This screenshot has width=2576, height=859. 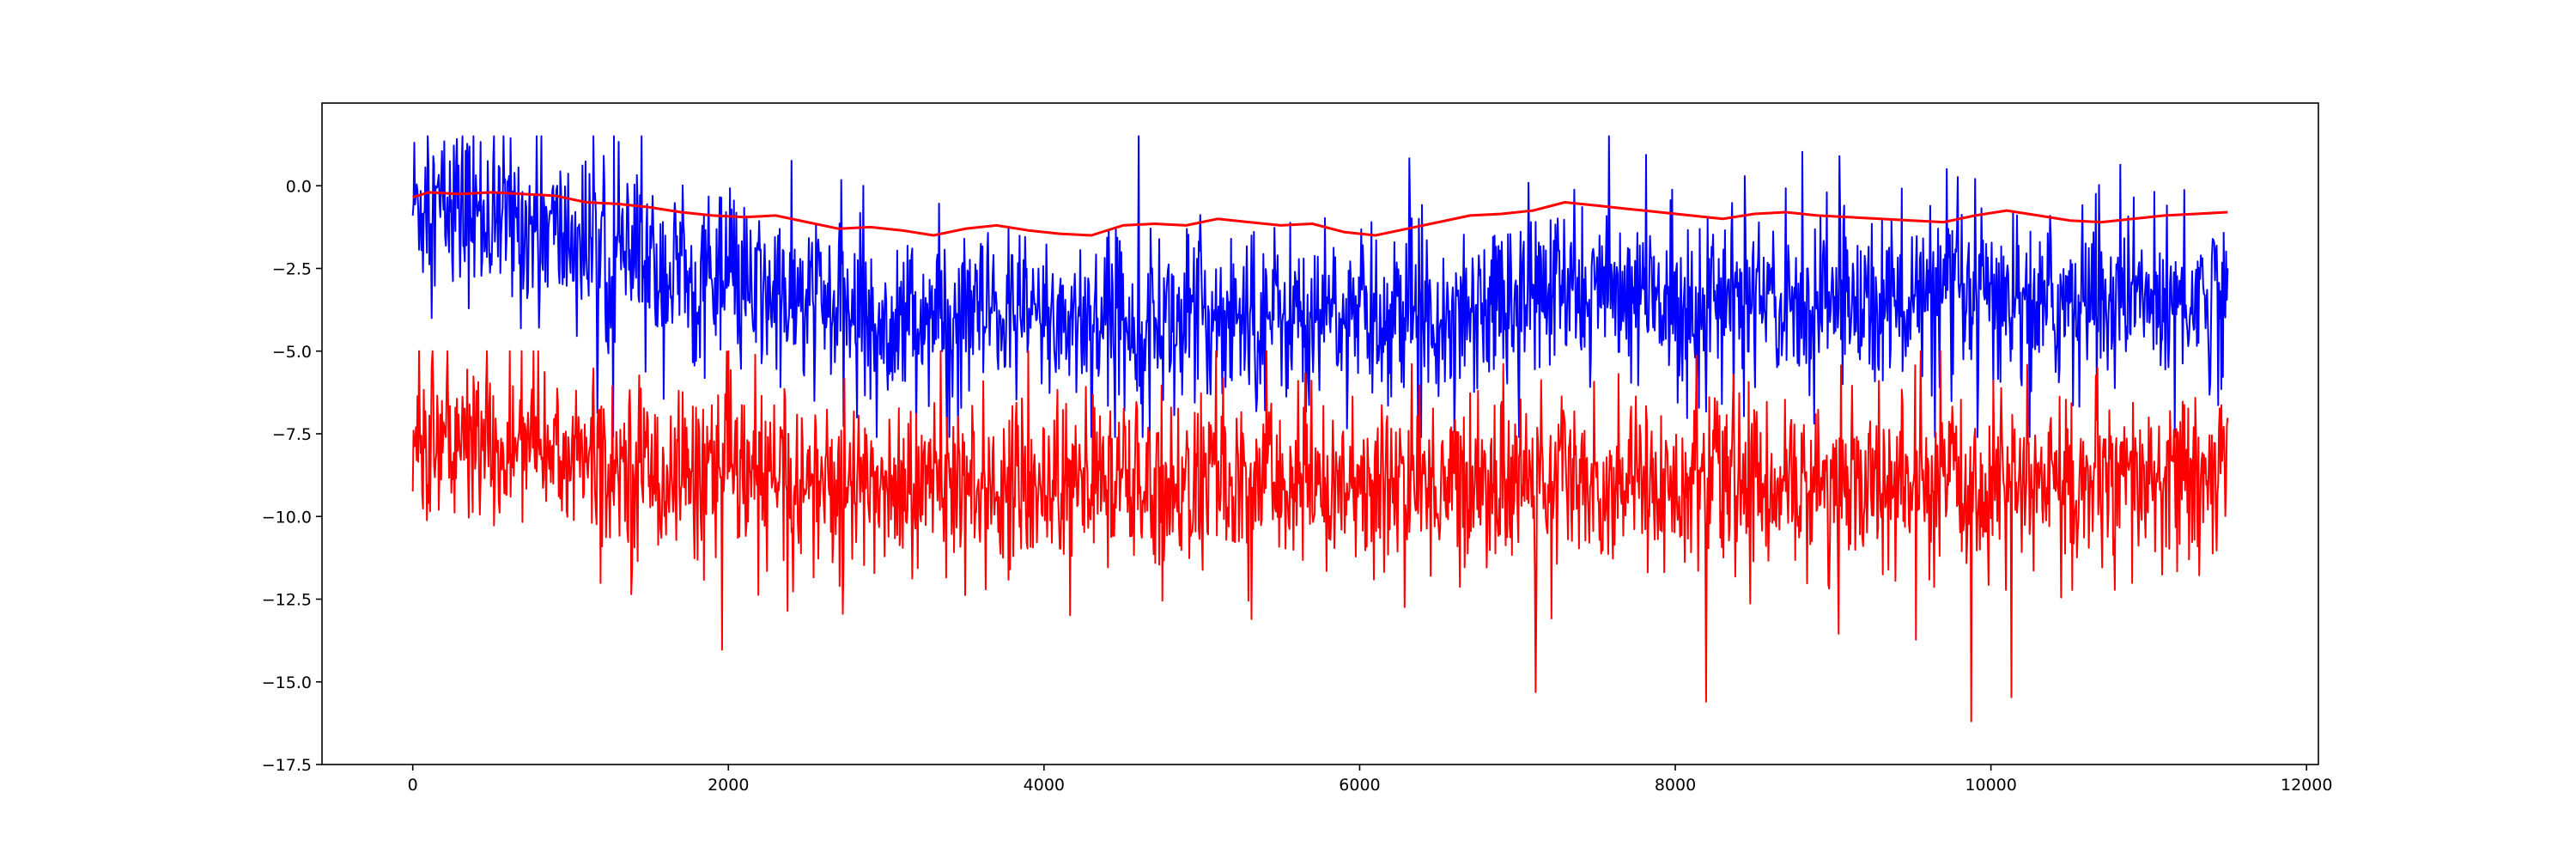 What do you see at coordinates (287, 765) in the screenshot?
I see `y-tick-label: −17.5` at bounding box center [287, 765].